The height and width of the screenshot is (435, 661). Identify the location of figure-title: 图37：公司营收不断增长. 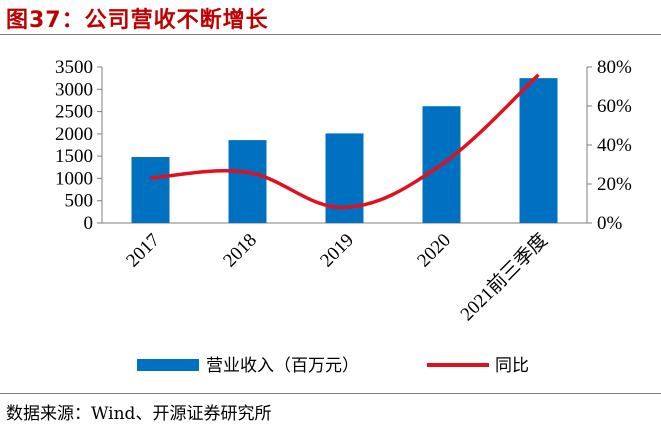
(137, 20).